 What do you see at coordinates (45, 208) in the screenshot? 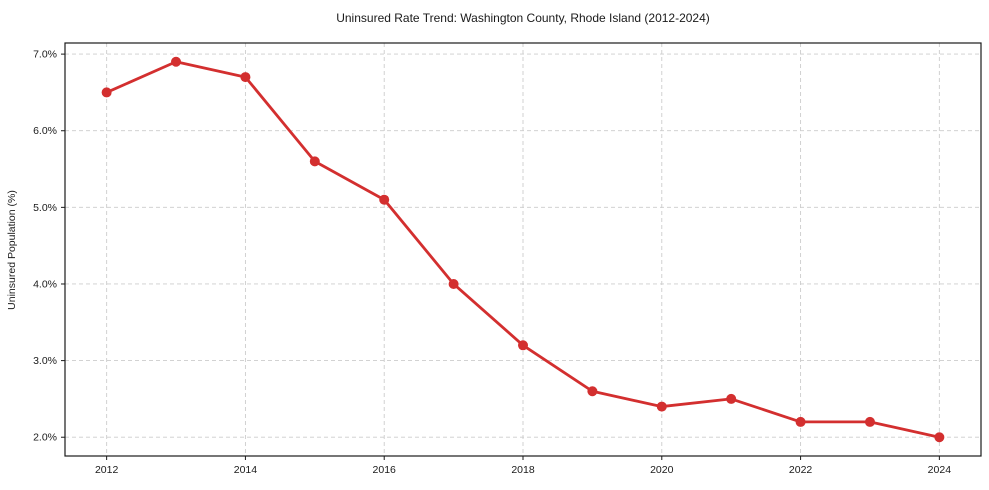
I see `y-tick-label: 5.0%` at bounding box center [45, 208].